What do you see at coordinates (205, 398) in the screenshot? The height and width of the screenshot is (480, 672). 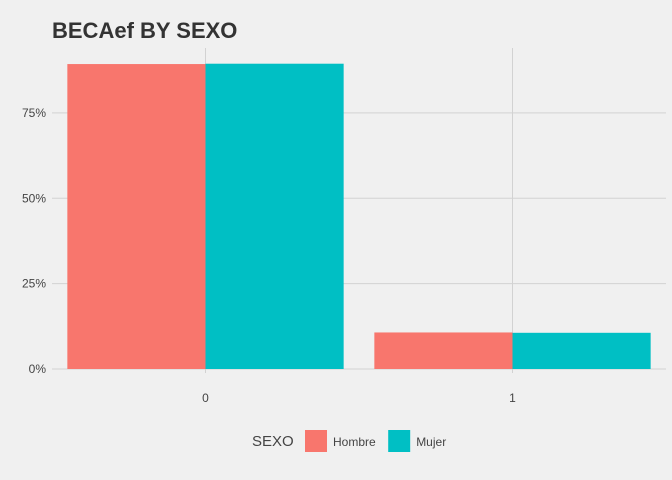 I see `x-tick-label: 0` at bounding box center [205, 398].